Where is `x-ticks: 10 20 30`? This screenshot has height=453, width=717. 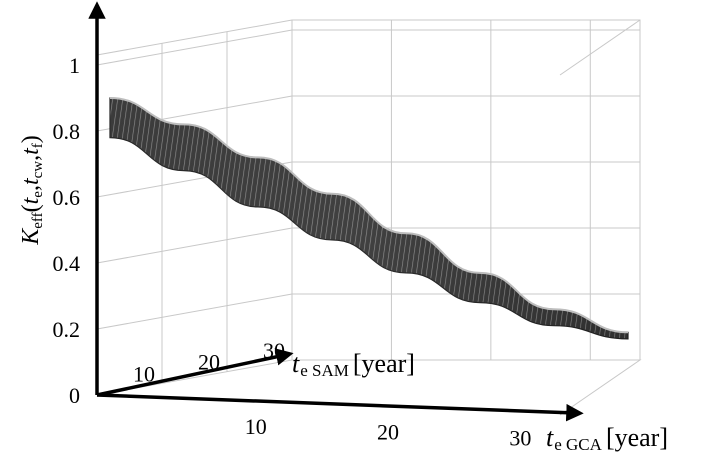
x-ticks: 10 20 30 is located at coordinates (388, 432).